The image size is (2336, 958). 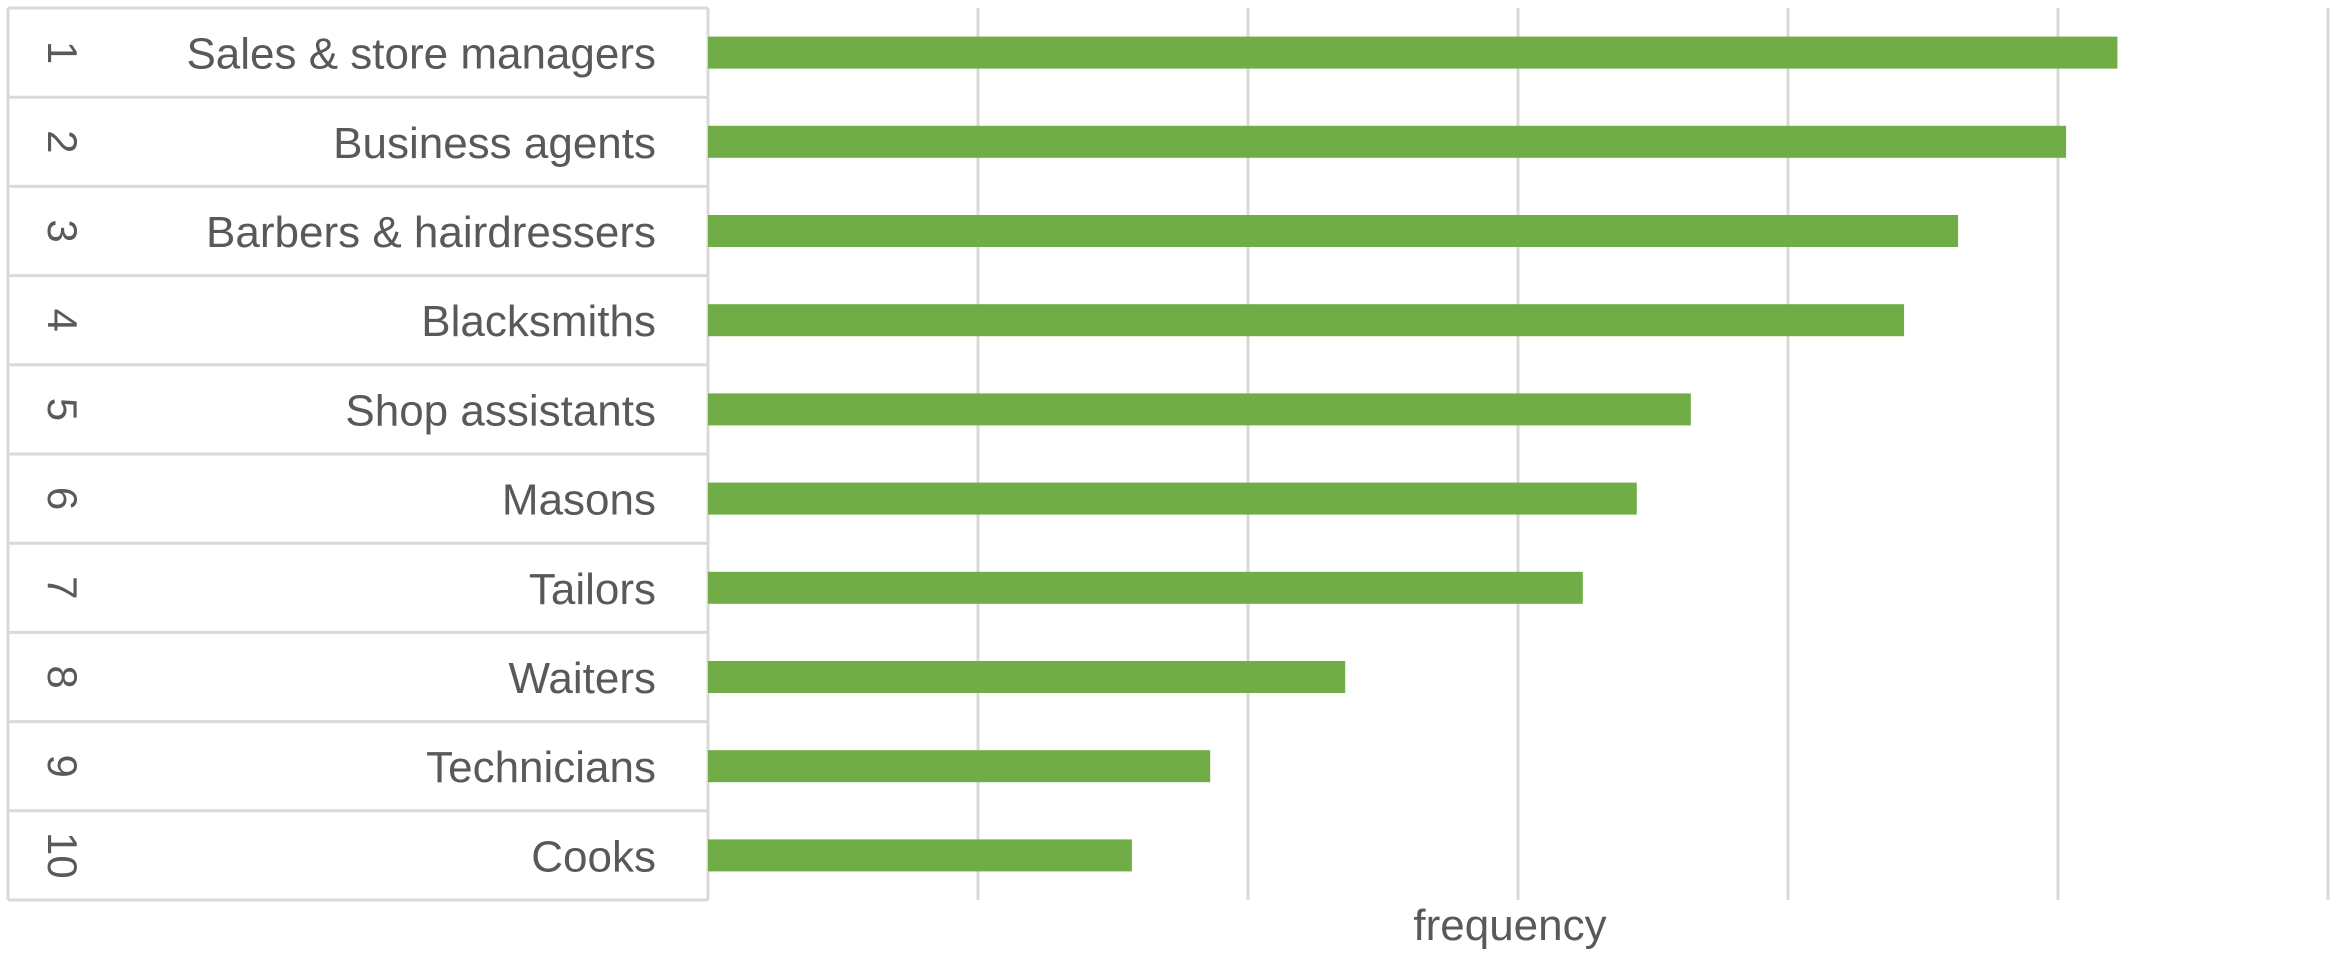 What do you see at coordinates (593, 856) in the screenshot?
I see `category-label-10: Cooks` at bounding box center [593, 856].